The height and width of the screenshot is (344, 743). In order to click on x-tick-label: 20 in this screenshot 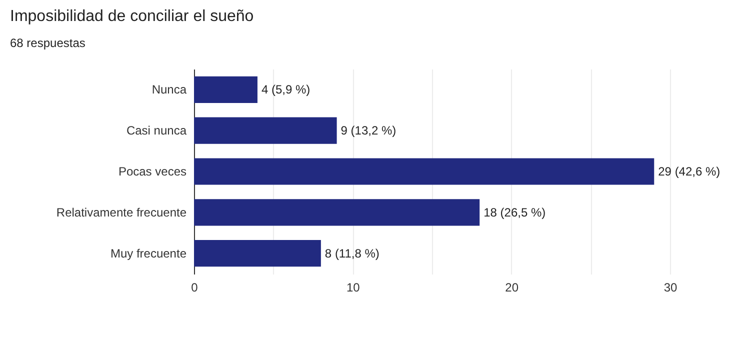, I will do `click(512, 287)`.